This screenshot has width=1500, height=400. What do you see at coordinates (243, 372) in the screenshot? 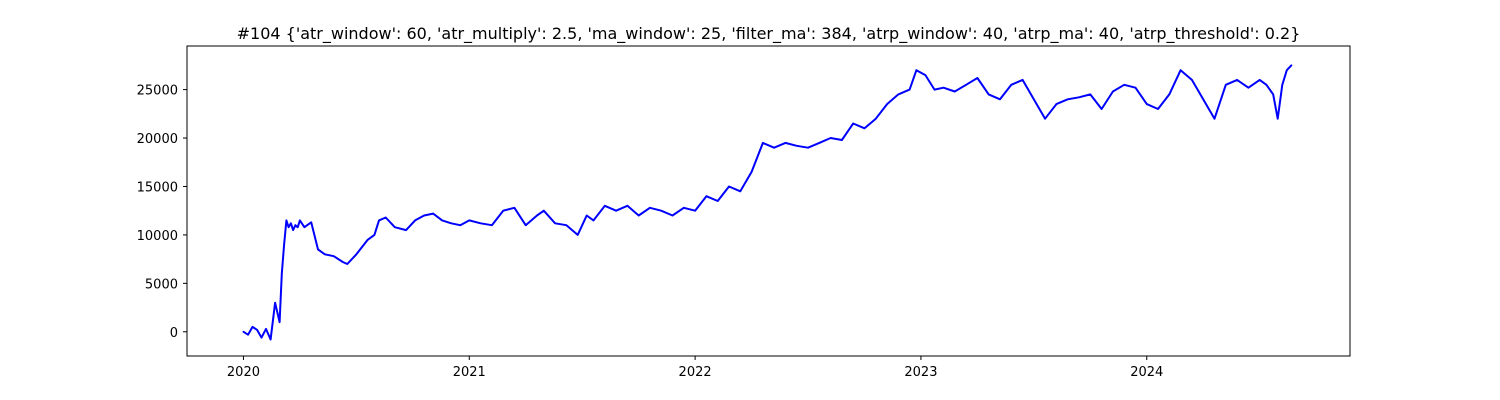
I see `x-tick-label: 2020` at bounding box center [243, 372].